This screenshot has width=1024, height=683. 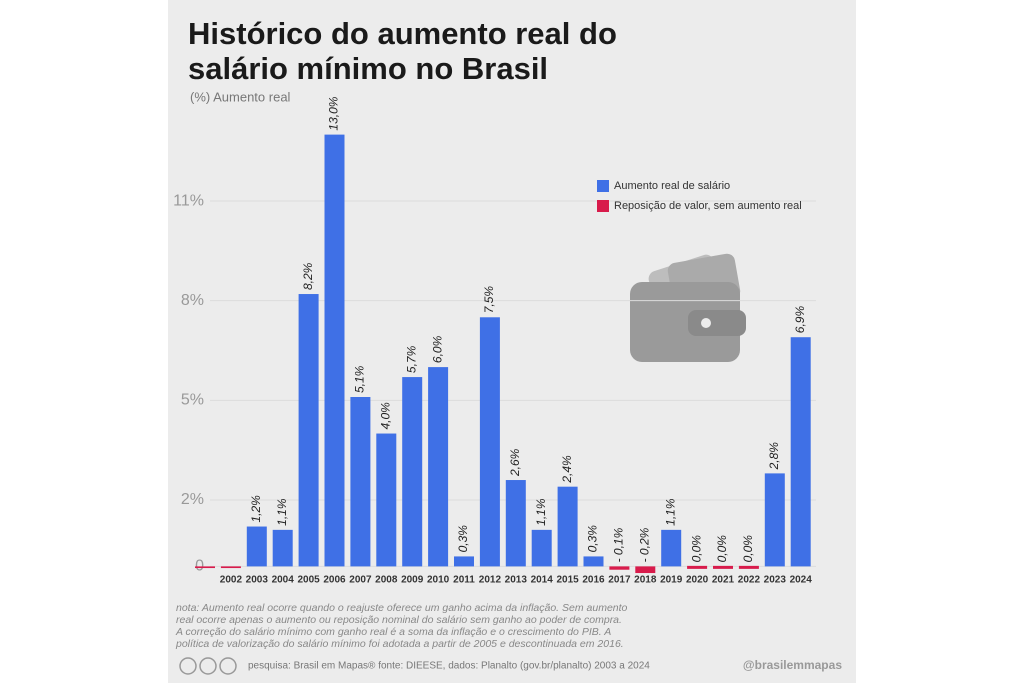 I want to click on value-label: 8,2%, so click(x=308, y=276).